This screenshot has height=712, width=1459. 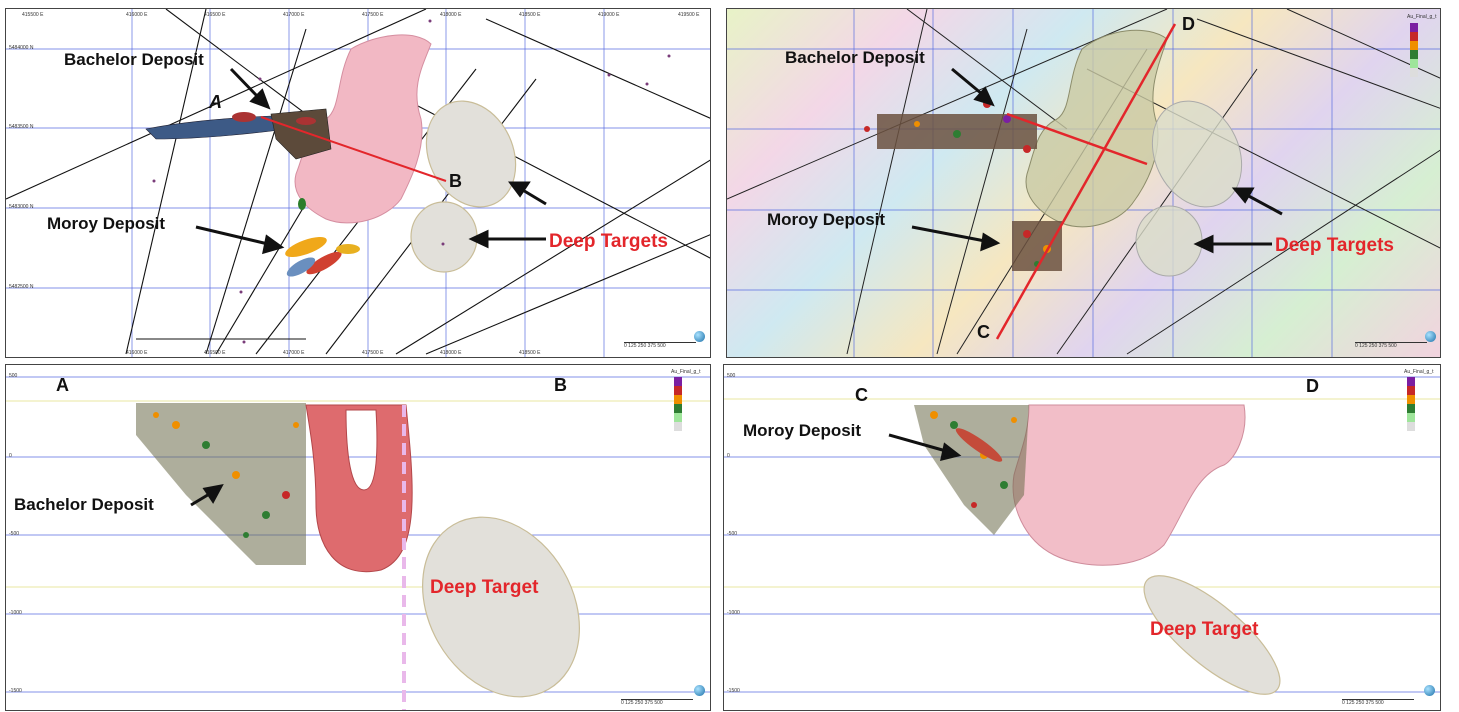 I want to click on section-lines, so click(x=1086, y=181).